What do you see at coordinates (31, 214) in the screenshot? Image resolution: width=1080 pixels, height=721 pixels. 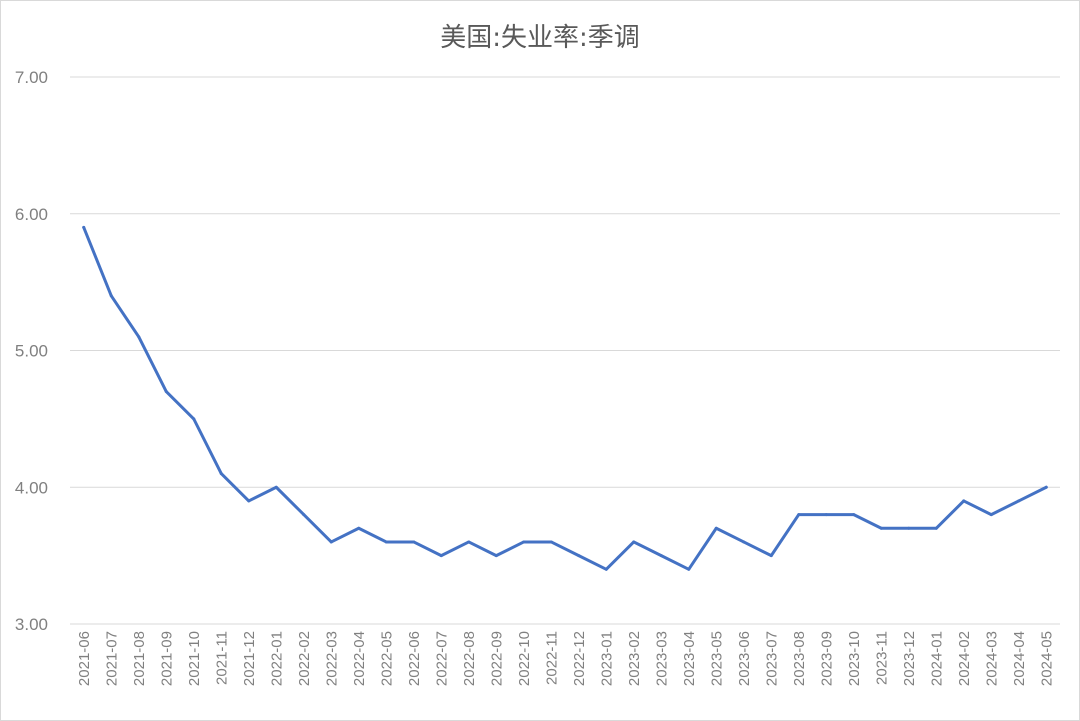 I see `y-tick-label: 6.00` at bounding box center [31, 214].